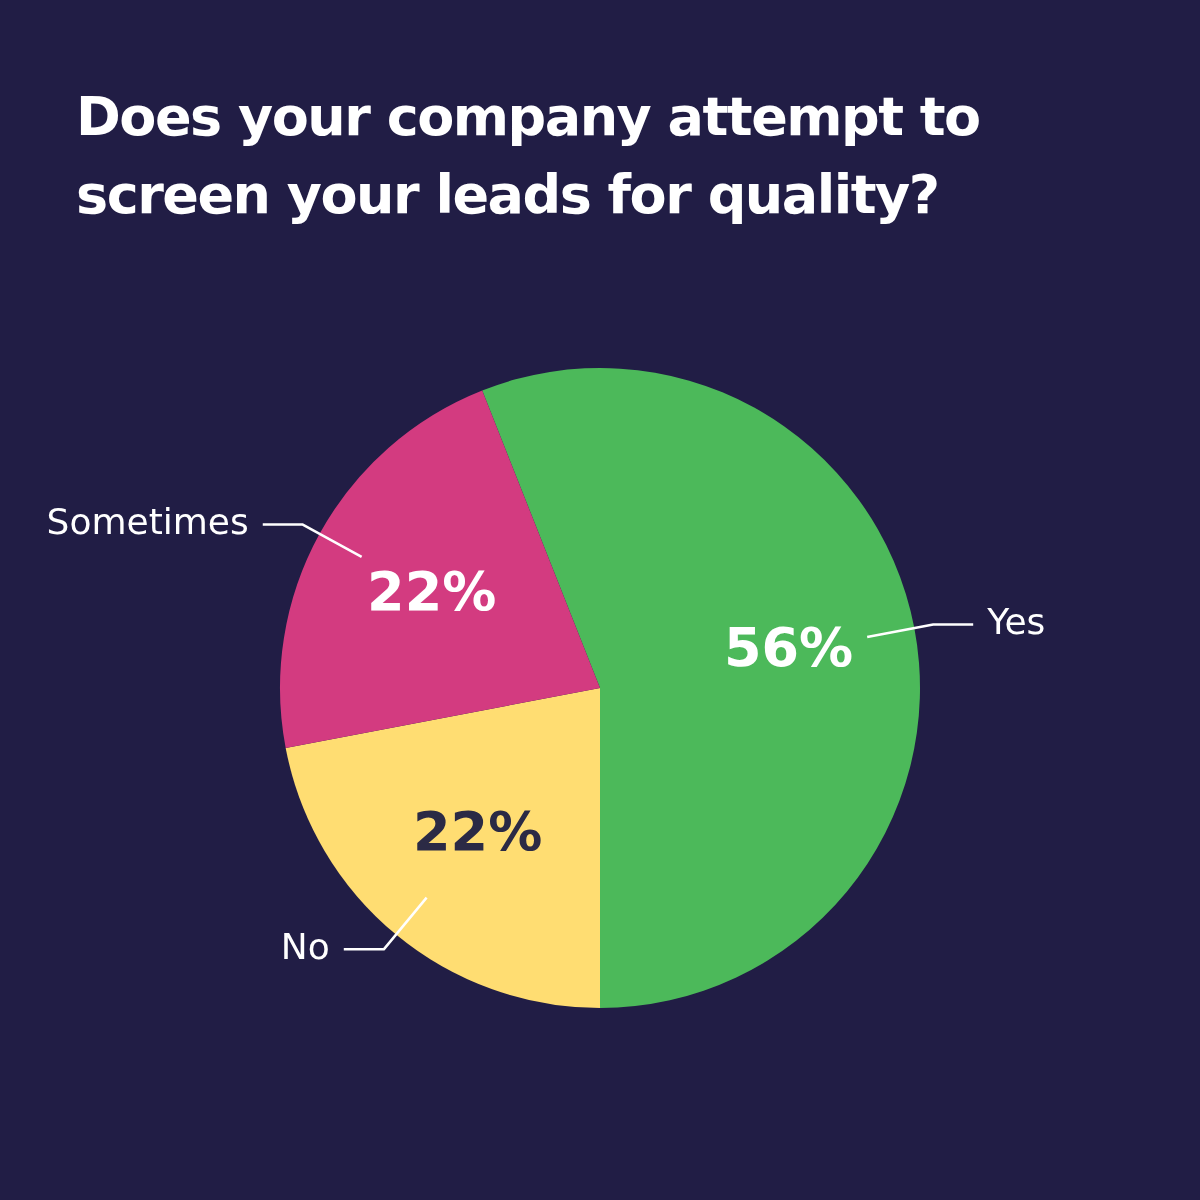 The width and height of the screenshot is (1200, 1200). Describe the element at coordinates (1016, 621) in the screenshot. I see `slice-label: Yes` at that location.